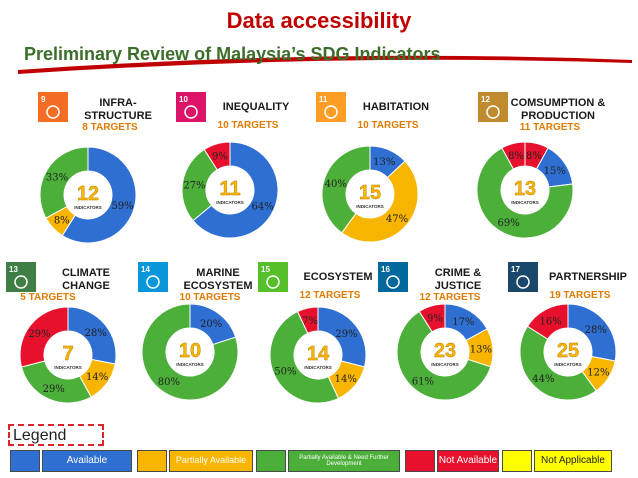  Describe the element at coordinates (211, 324) in the screenshot. I see `donut-slice-label: 20%` at that location.